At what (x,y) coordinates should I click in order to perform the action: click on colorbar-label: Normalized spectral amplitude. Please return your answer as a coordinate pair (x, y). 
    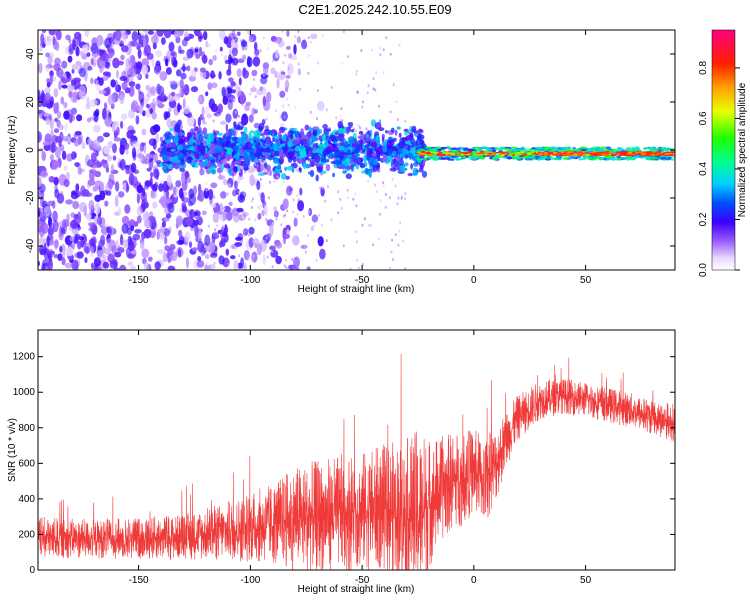
    Looking at the image, I should click on (742, 149).